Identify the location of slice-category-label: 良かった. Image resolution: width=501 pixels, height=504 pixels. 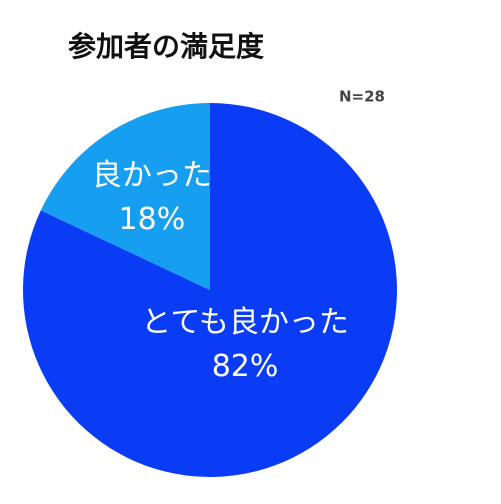
(152, 175).